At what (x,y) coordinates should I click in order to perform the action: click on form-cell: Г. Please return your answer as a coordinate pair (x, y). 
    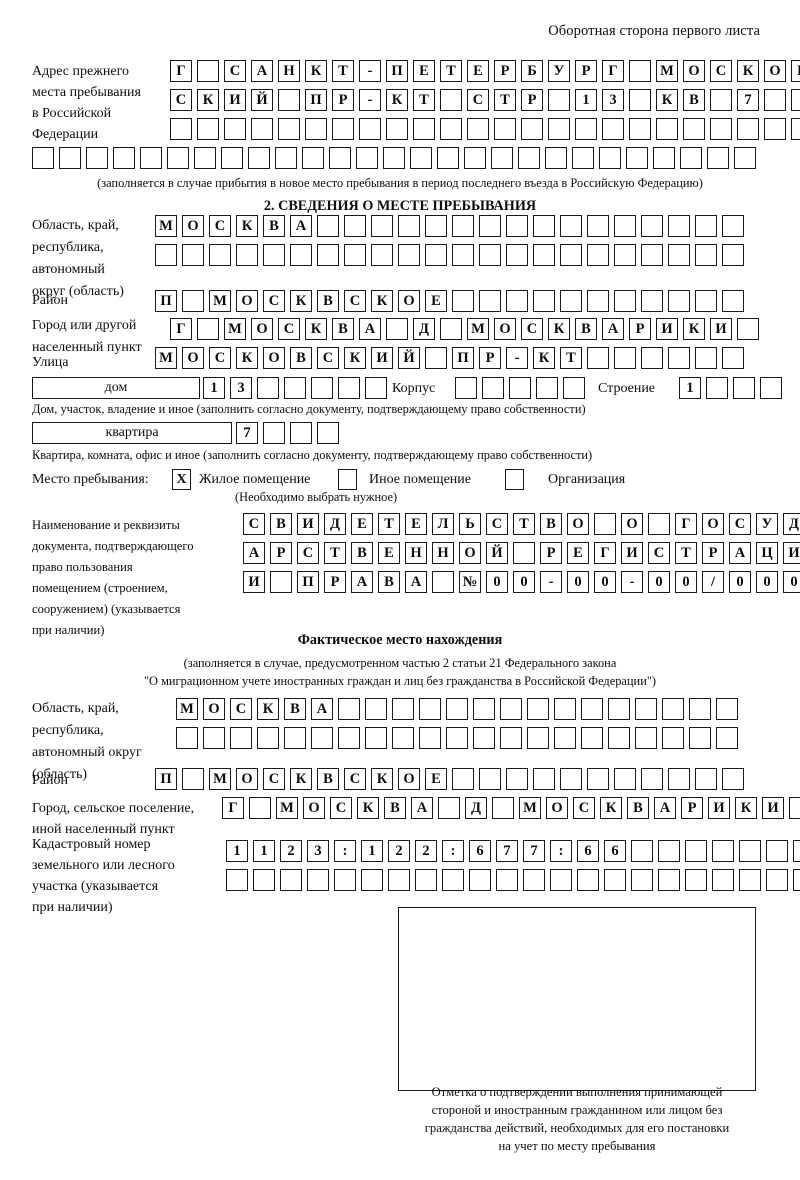
    Looking at the image, I should click on (605, 553).